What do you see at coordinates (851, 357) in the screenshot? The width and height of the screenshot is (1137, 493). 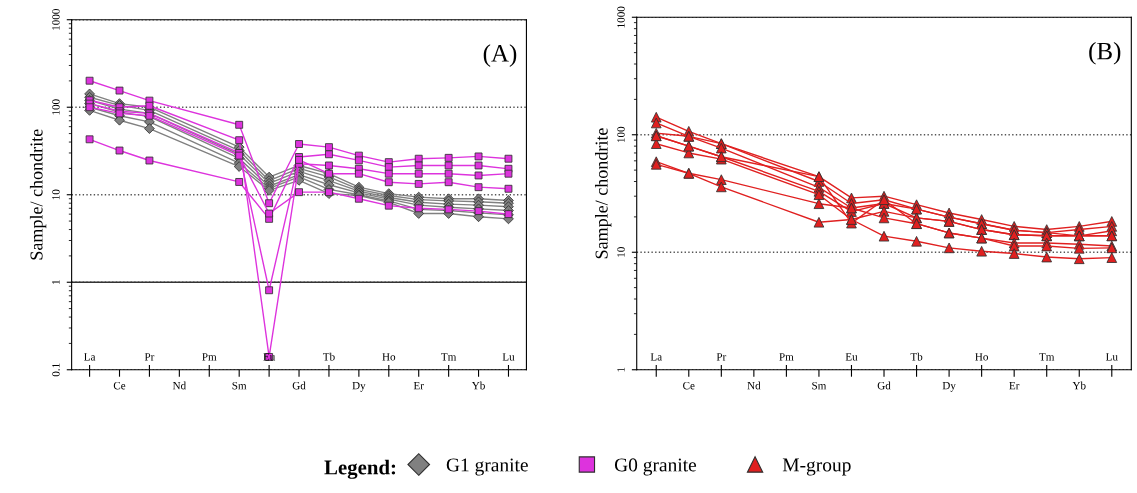 I see `x-tick-label: Eu` at bounding box center [851, 357].